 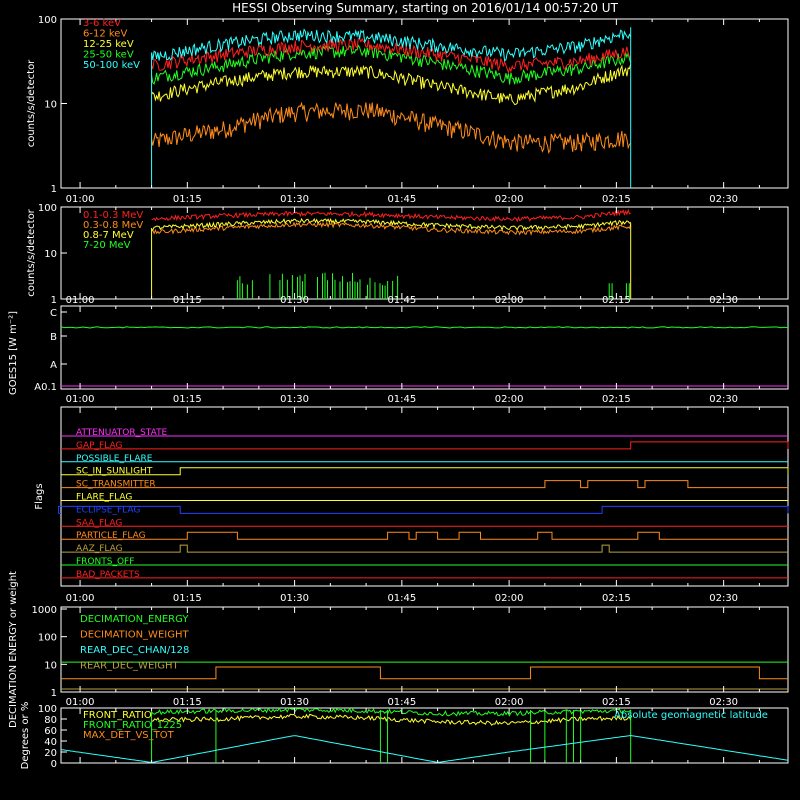 I want to click on panel2-legend-entry: 7-20 MeV, so click(x=107, y=245).